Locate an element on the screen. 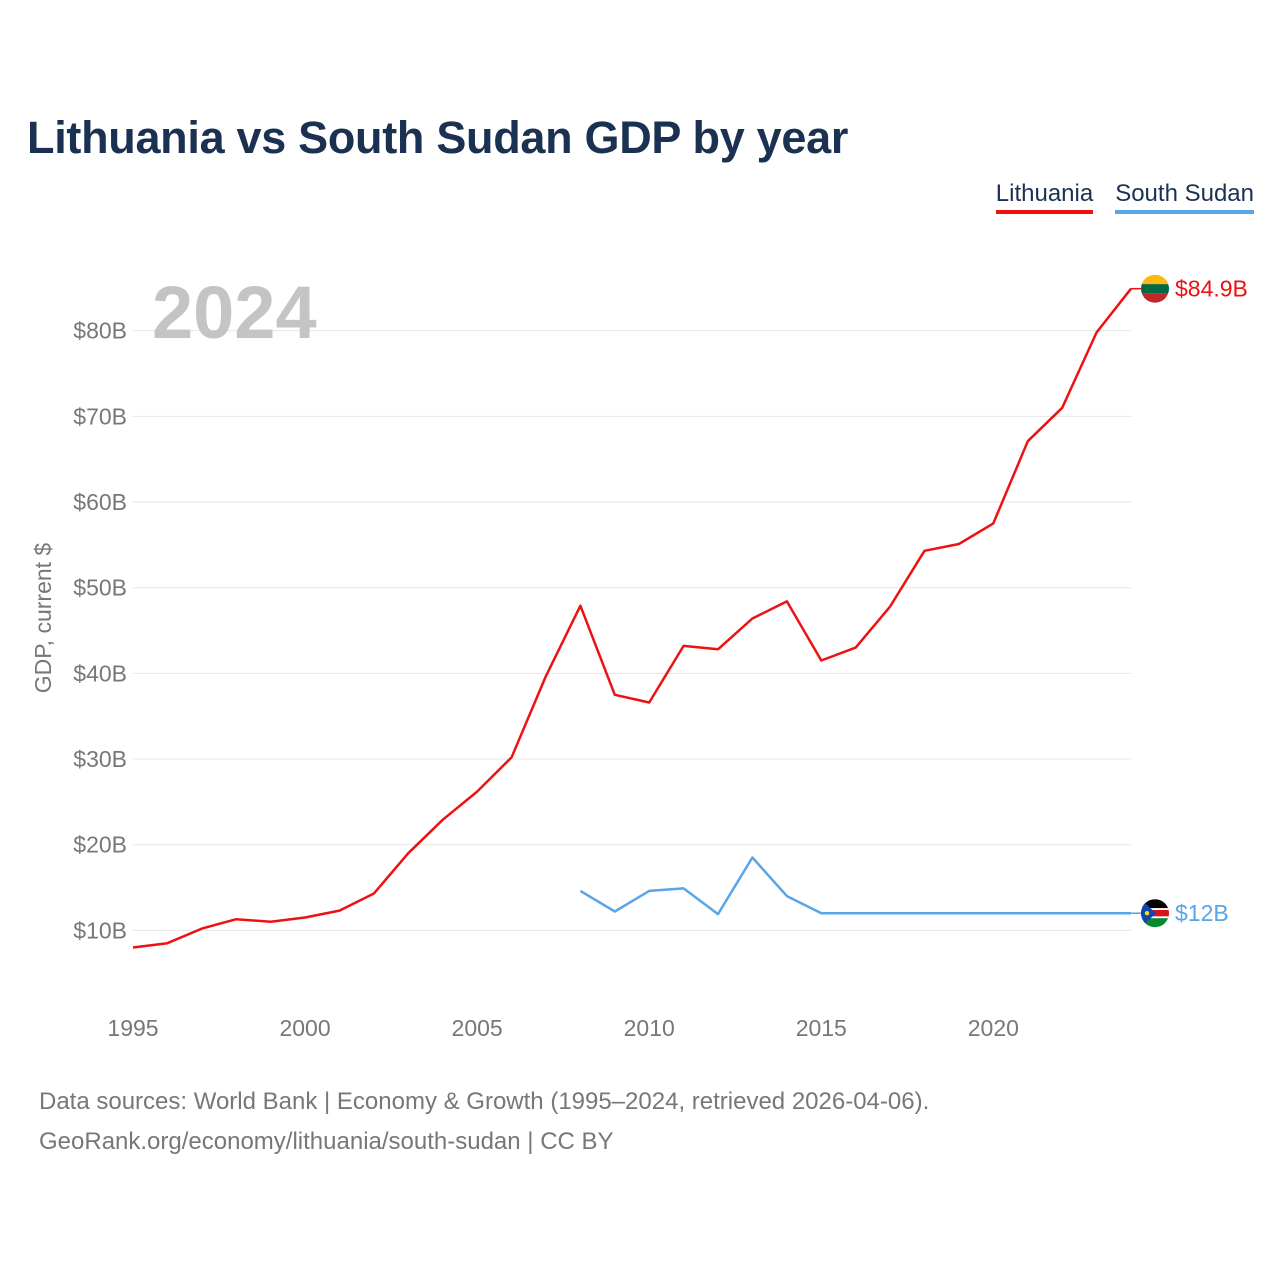  legend: Lithuania South Sudan is located at coordinates (1124, 197).